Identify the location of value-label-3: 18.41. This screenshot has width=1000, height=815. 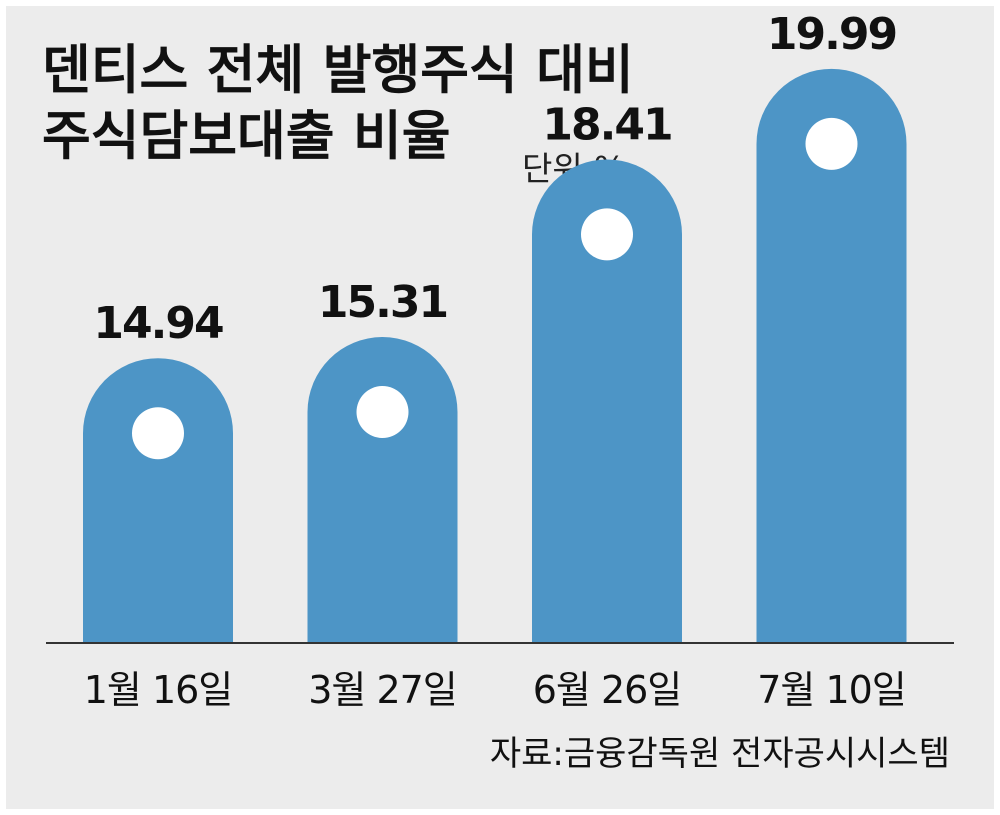
(606, 124).